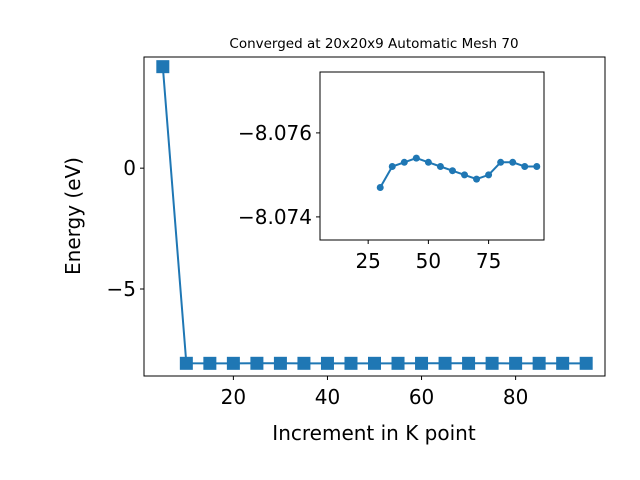 This screenshot has width=640, height=480. Describe the element at coordinates (515, 397) in the screenshot. I see `main-x-tick-label-3: 80` at that location.